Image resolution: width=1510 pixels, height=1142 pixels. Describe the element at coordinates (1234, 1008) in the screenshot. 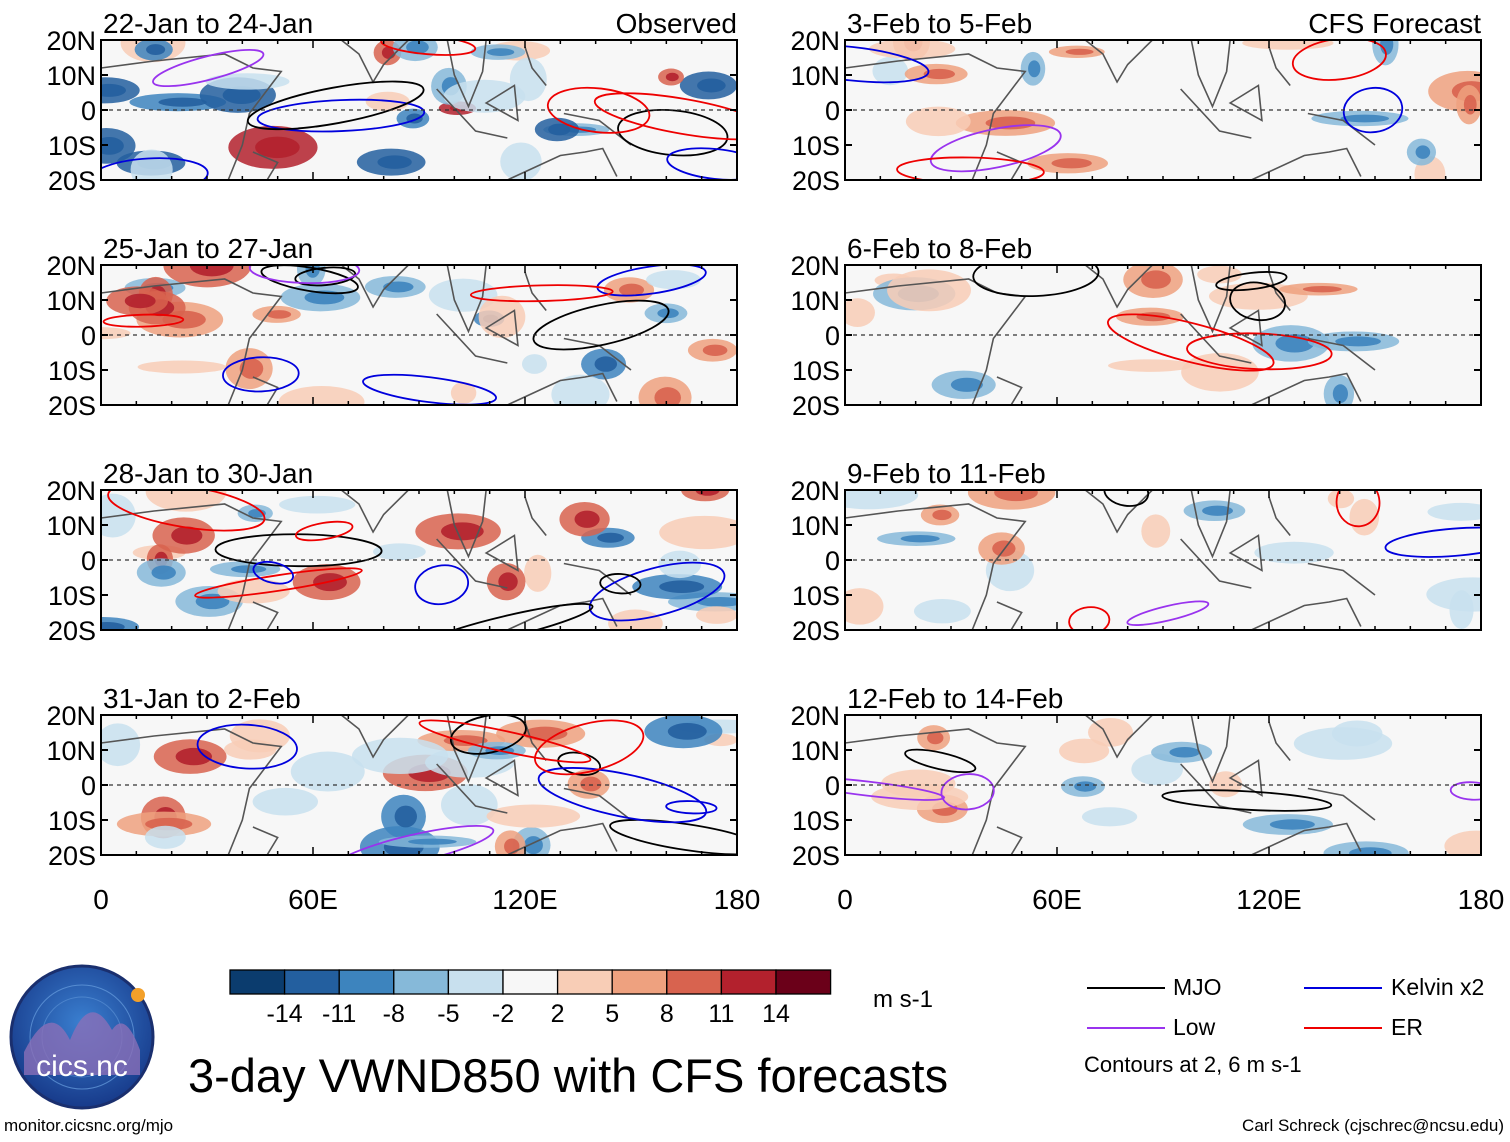

I see `legend-swatches` at that location.